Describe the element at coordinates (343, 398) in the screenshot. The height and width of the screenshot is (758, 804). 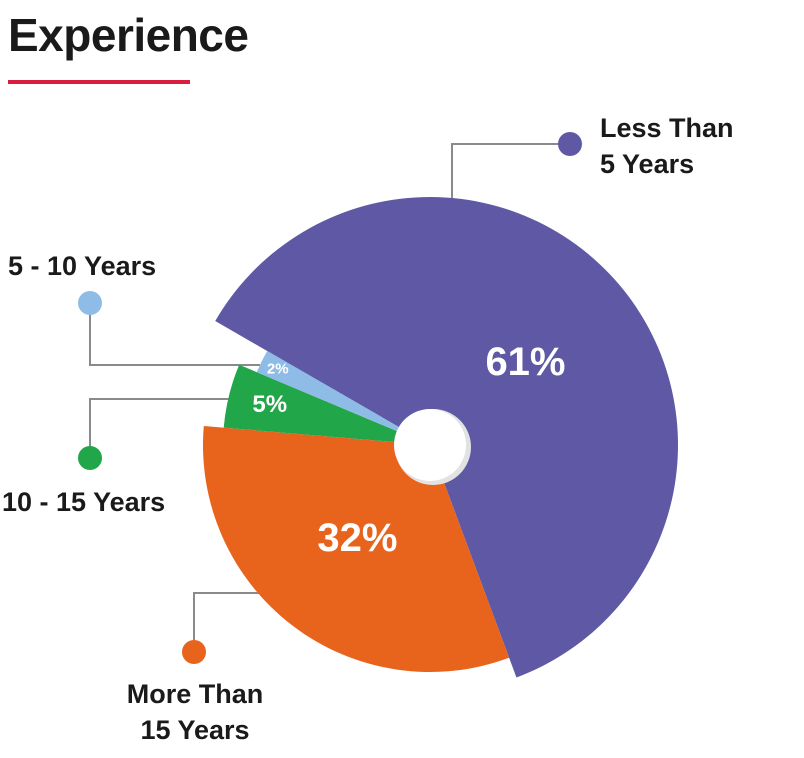
I see `pie-slice-5-10-years` at that location.